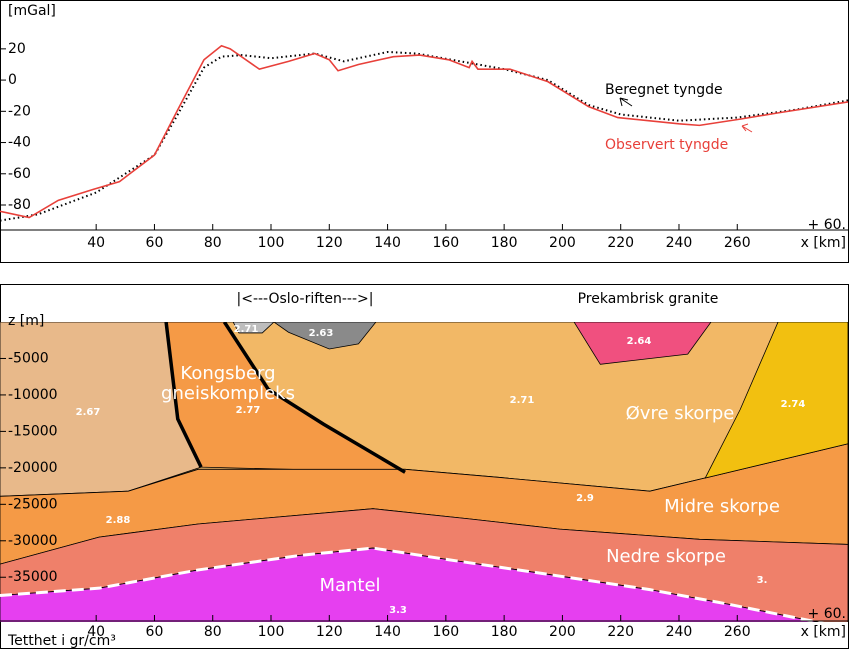 This screenshot has width=850, height=649. I want to click on moho-line, so click(412, 584).